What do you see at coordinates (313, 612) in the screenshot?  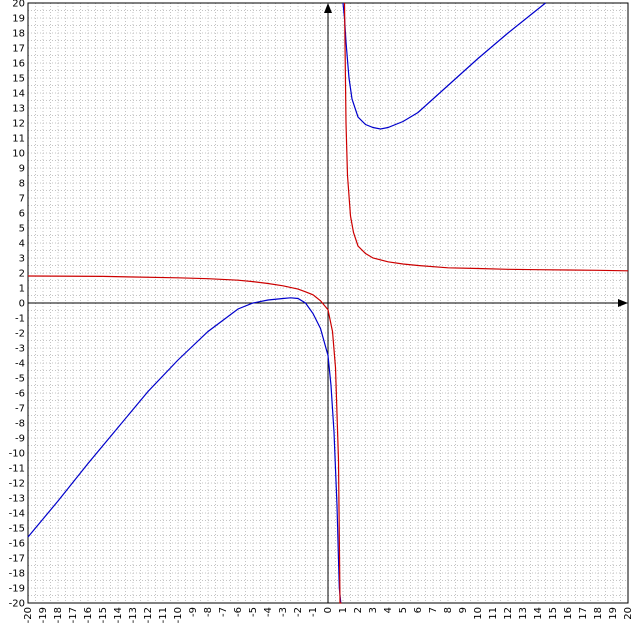 I see `x-tick-label: -1` at bounding box center [313, 612].